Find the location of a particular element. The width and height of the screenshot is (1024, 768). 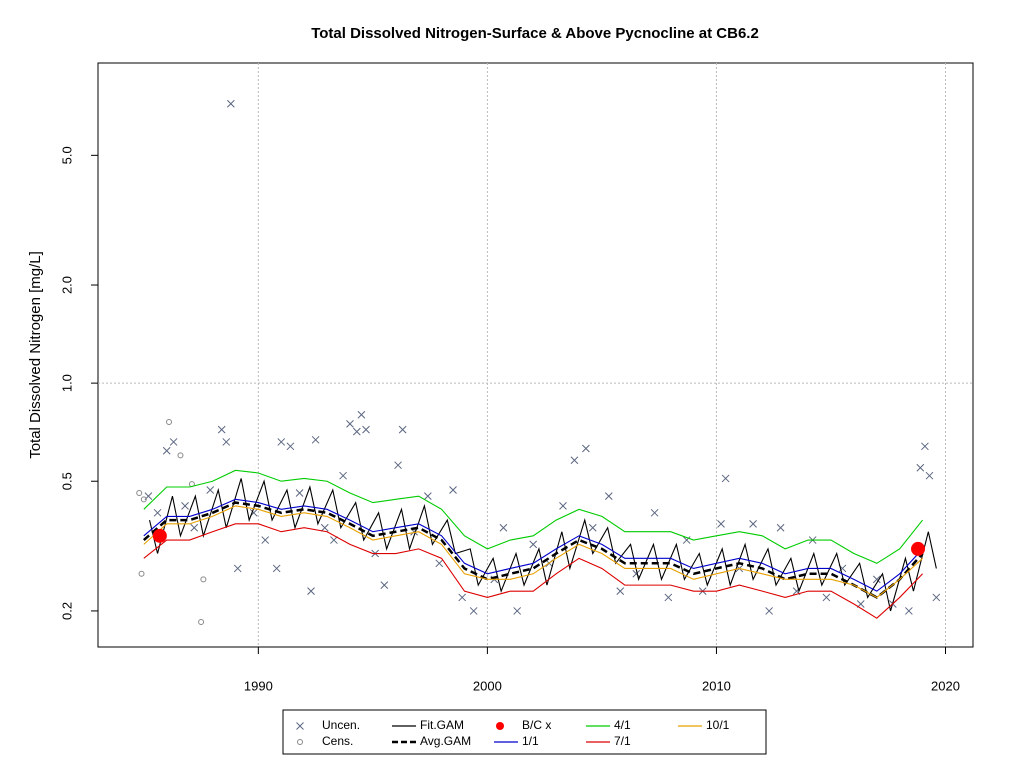

y-tick-label: 0.2 is located at coordinates (66, 611).